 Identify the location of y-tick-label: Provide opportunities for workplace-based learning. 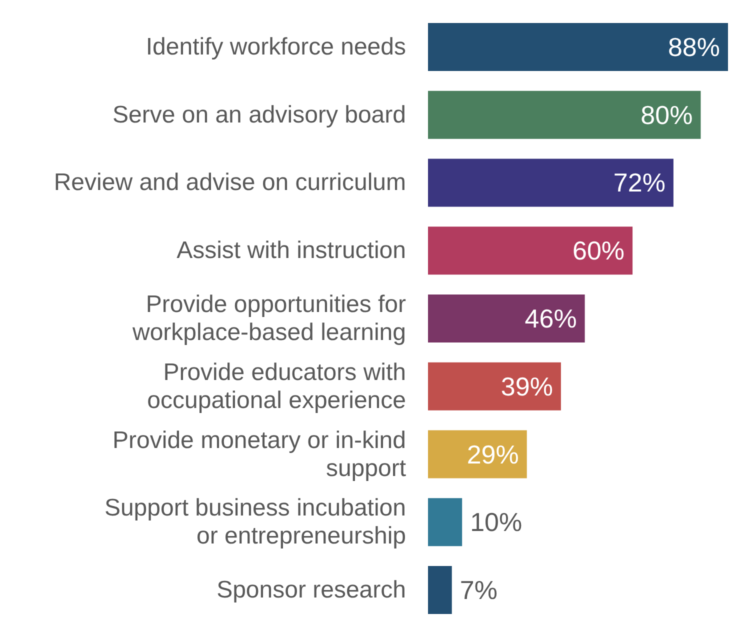
(269, 318).